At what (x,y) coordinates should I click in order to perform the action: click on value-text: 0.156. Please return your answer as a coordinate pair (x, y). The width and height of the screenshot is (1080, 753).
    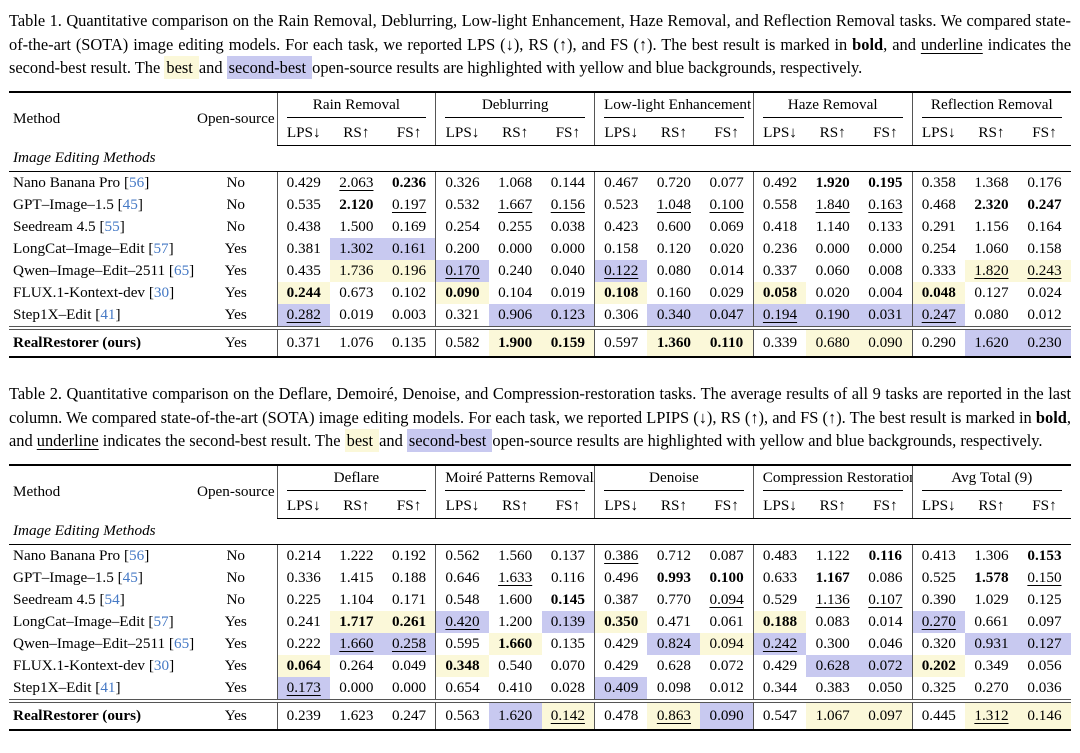
    Looking at the image, I should click on (567, 204).